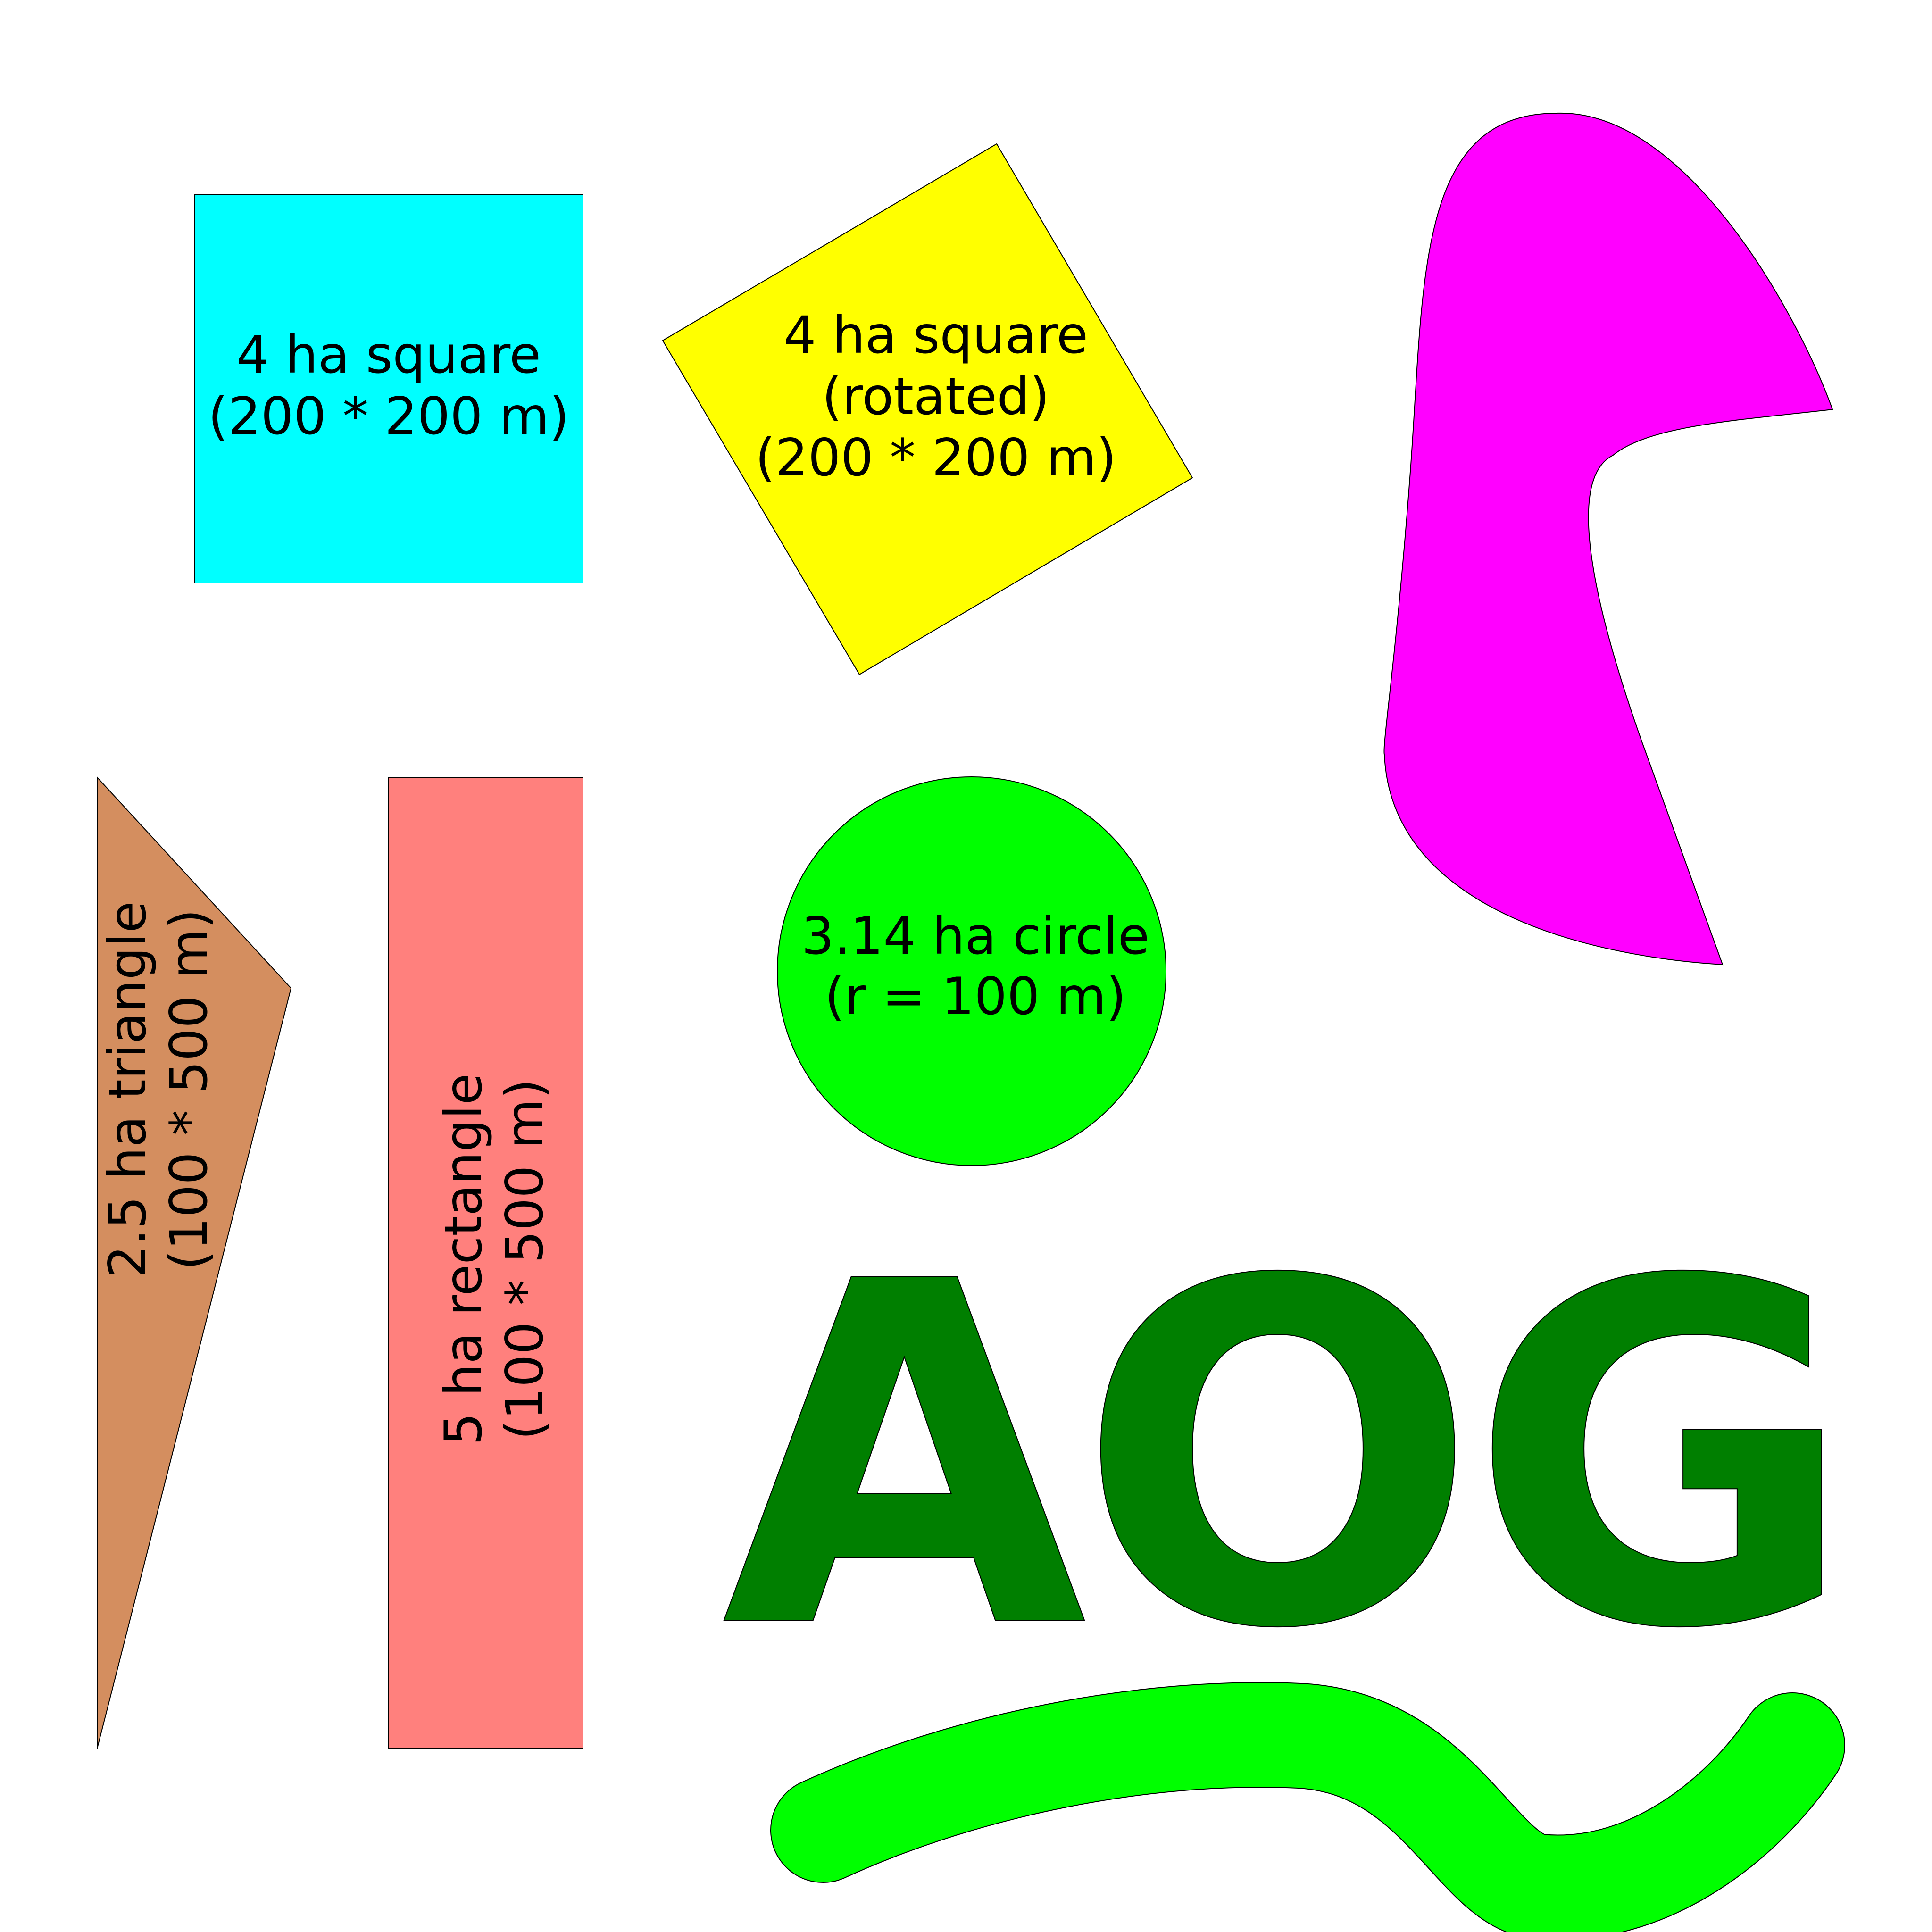 This screenshot has width=1932, height=1932. Describe the element at coordinates (388, 355) in the screenshot. I see `square-label-line1: 4 ha square` at that location.